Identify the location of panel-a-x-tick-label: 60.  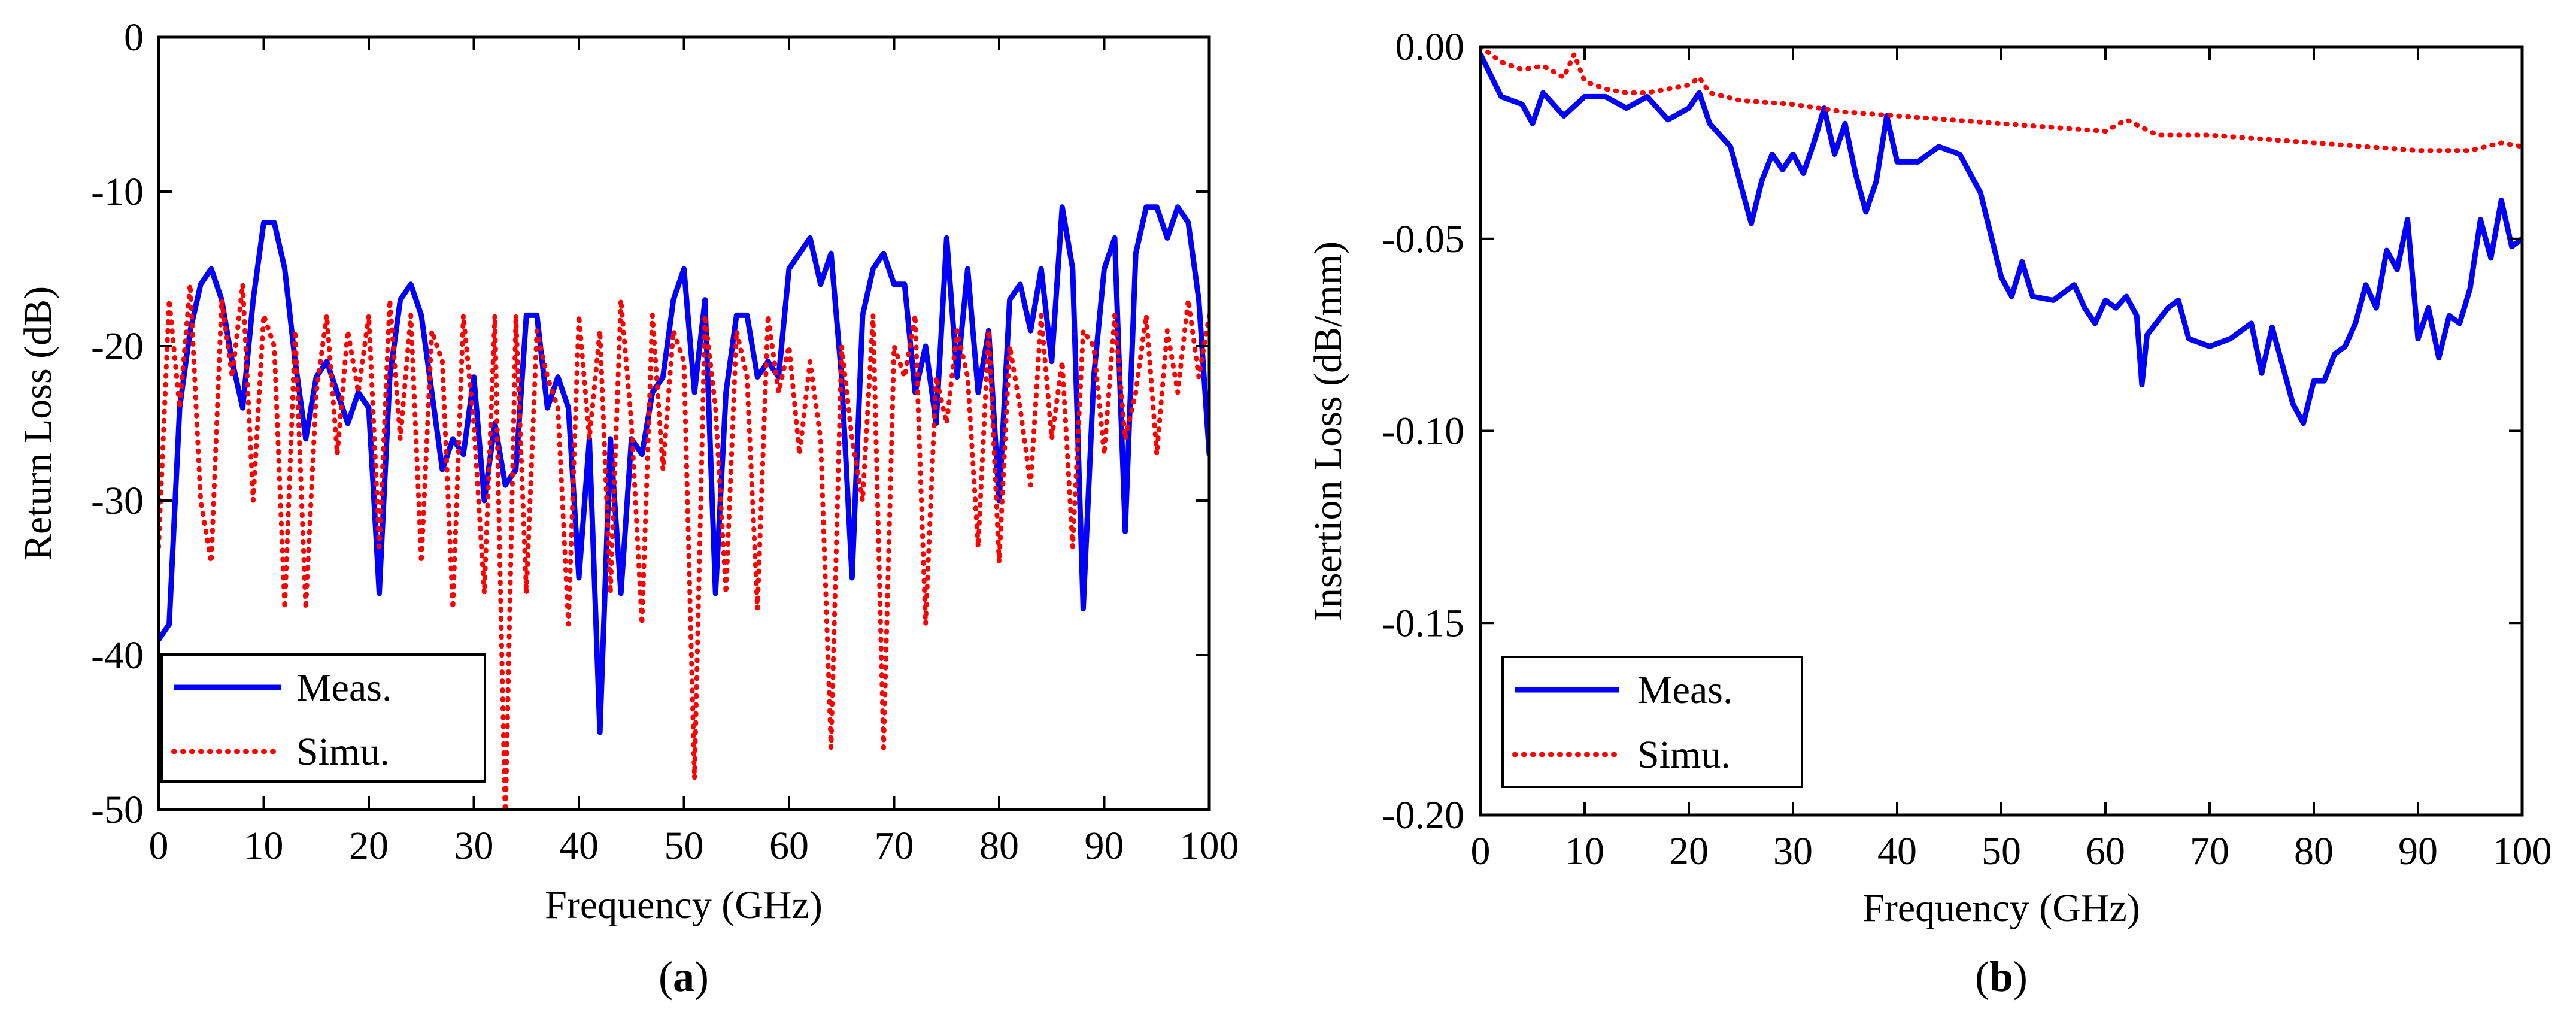
(789, 846).